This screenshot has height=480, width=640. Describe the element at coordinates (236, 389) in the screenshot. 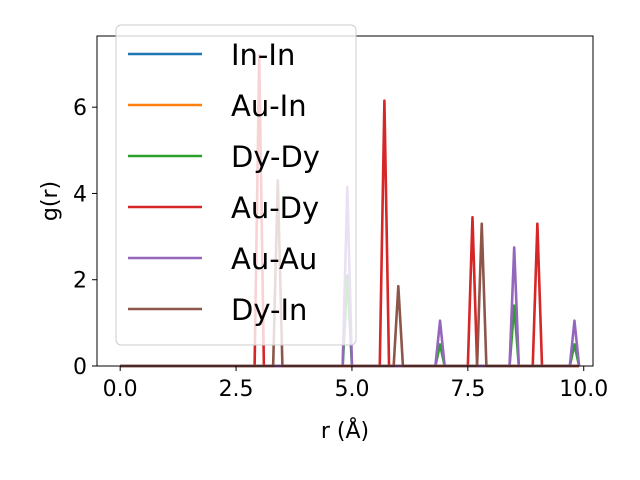

I see `x-tick-label: 2.5` at that location.